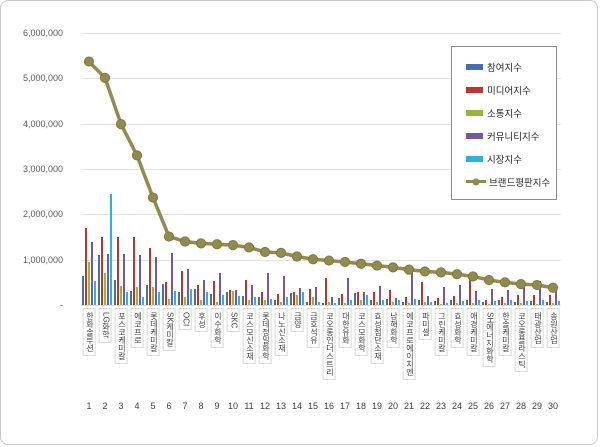 This screenshot has height=447, width=600. Describe the element at coordinates (474, 89) in the screenshot. I see `legend-swatch-media-index` at that location.